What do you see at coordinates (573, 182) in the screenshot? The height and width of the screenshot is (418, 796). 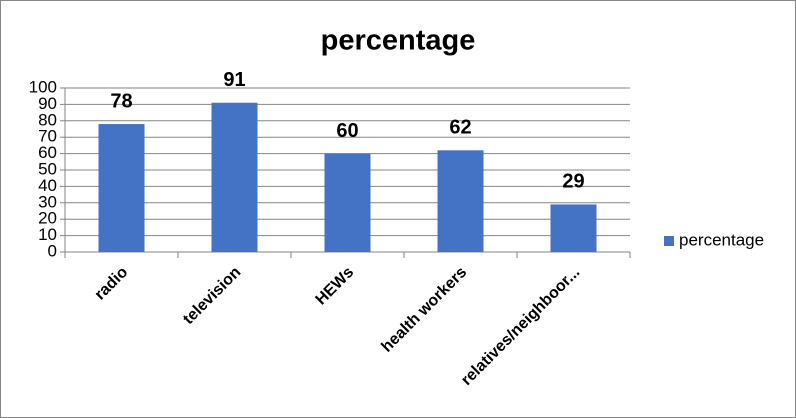 I see `data-label: 29` at bounding box center [573, 182].